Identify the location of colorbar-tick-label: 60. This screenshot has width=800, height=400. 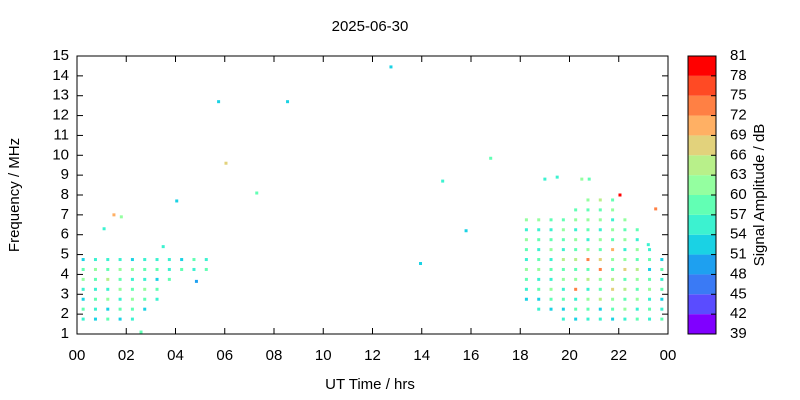
(738, 194).